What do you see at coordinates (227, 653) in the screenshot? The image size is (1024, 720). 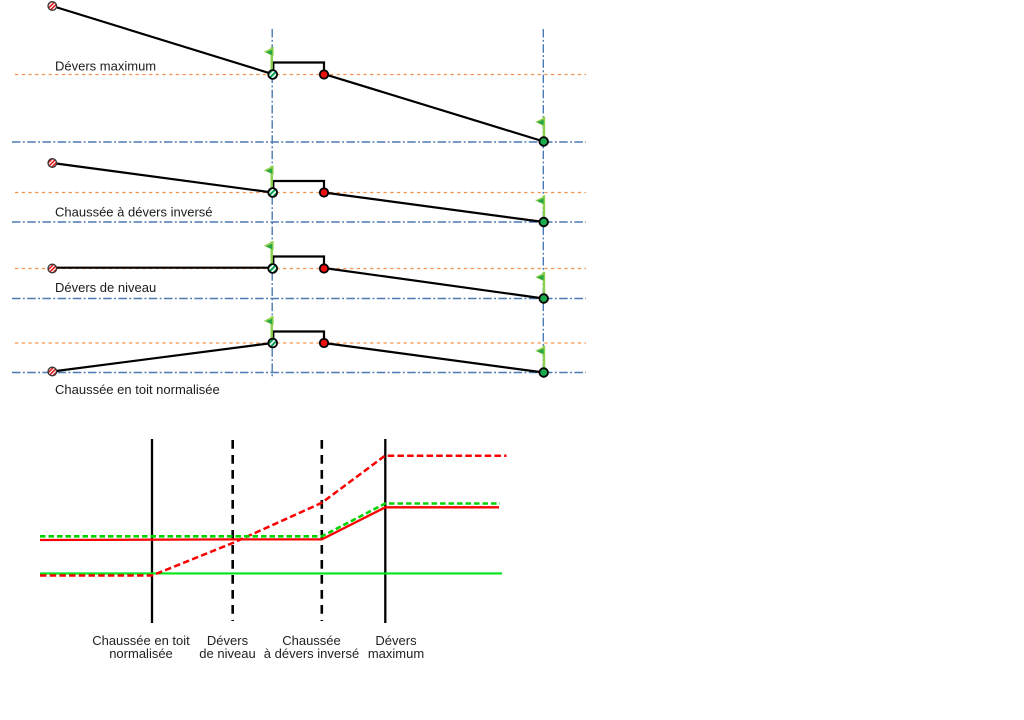 I see `svg-text: de niveau` at bounding box center [227, 653].